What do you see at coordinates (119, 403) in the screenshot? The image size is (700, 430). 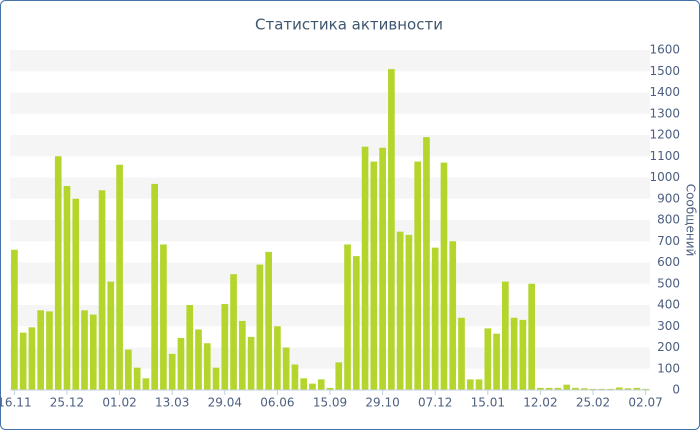 I see `x-tick-label: 01.02` at bounding box center [119, 403].